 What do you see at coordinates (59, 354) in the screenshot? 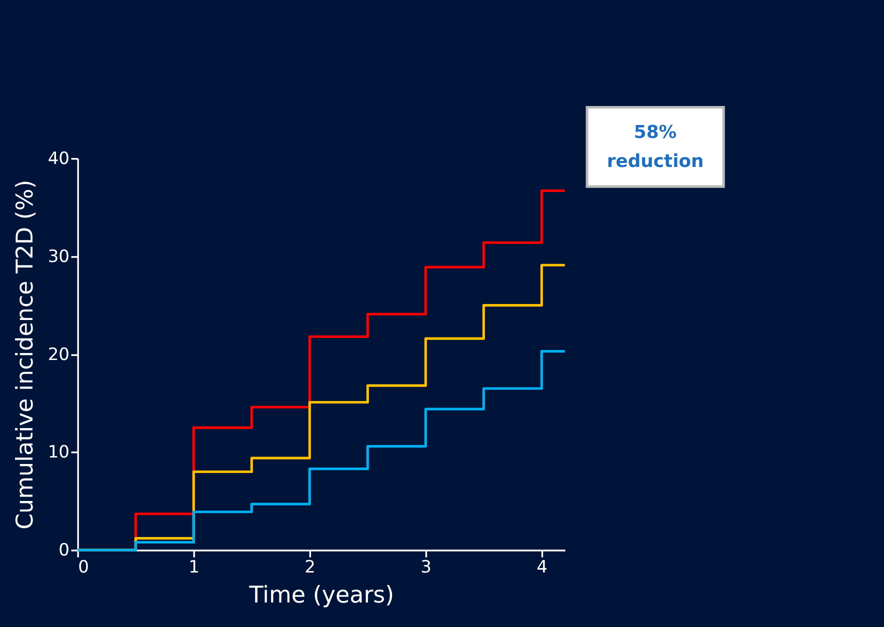
I see `y-tick-label: 20` at bounding box center [59, 354].